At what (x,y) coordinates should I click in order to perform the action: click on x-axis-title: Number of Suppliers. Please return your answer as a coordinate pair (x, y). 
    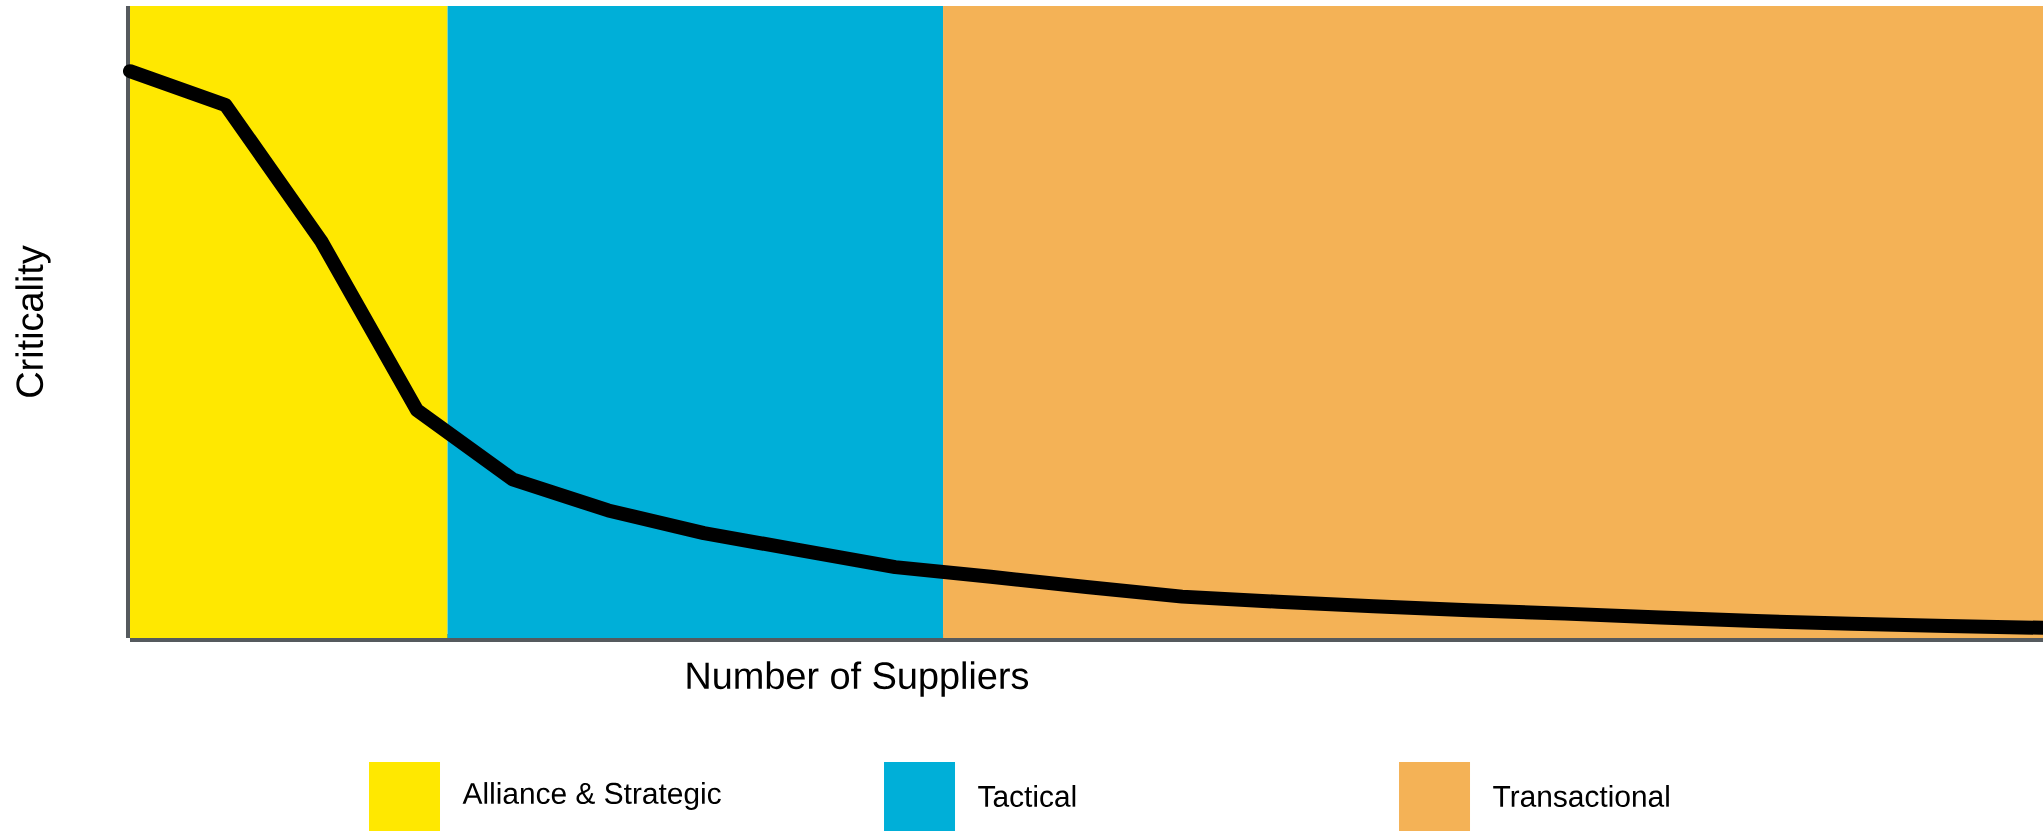
    Looking at the image, I should click on (858, 679).